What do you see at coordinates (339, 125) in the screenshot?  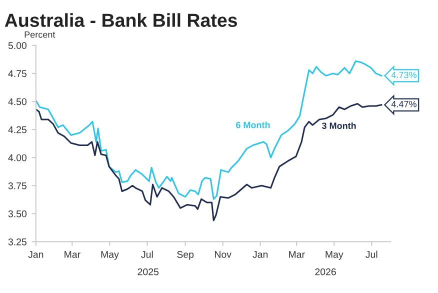 I see `series-label: 3 Month` at bounding box center [339, 125].